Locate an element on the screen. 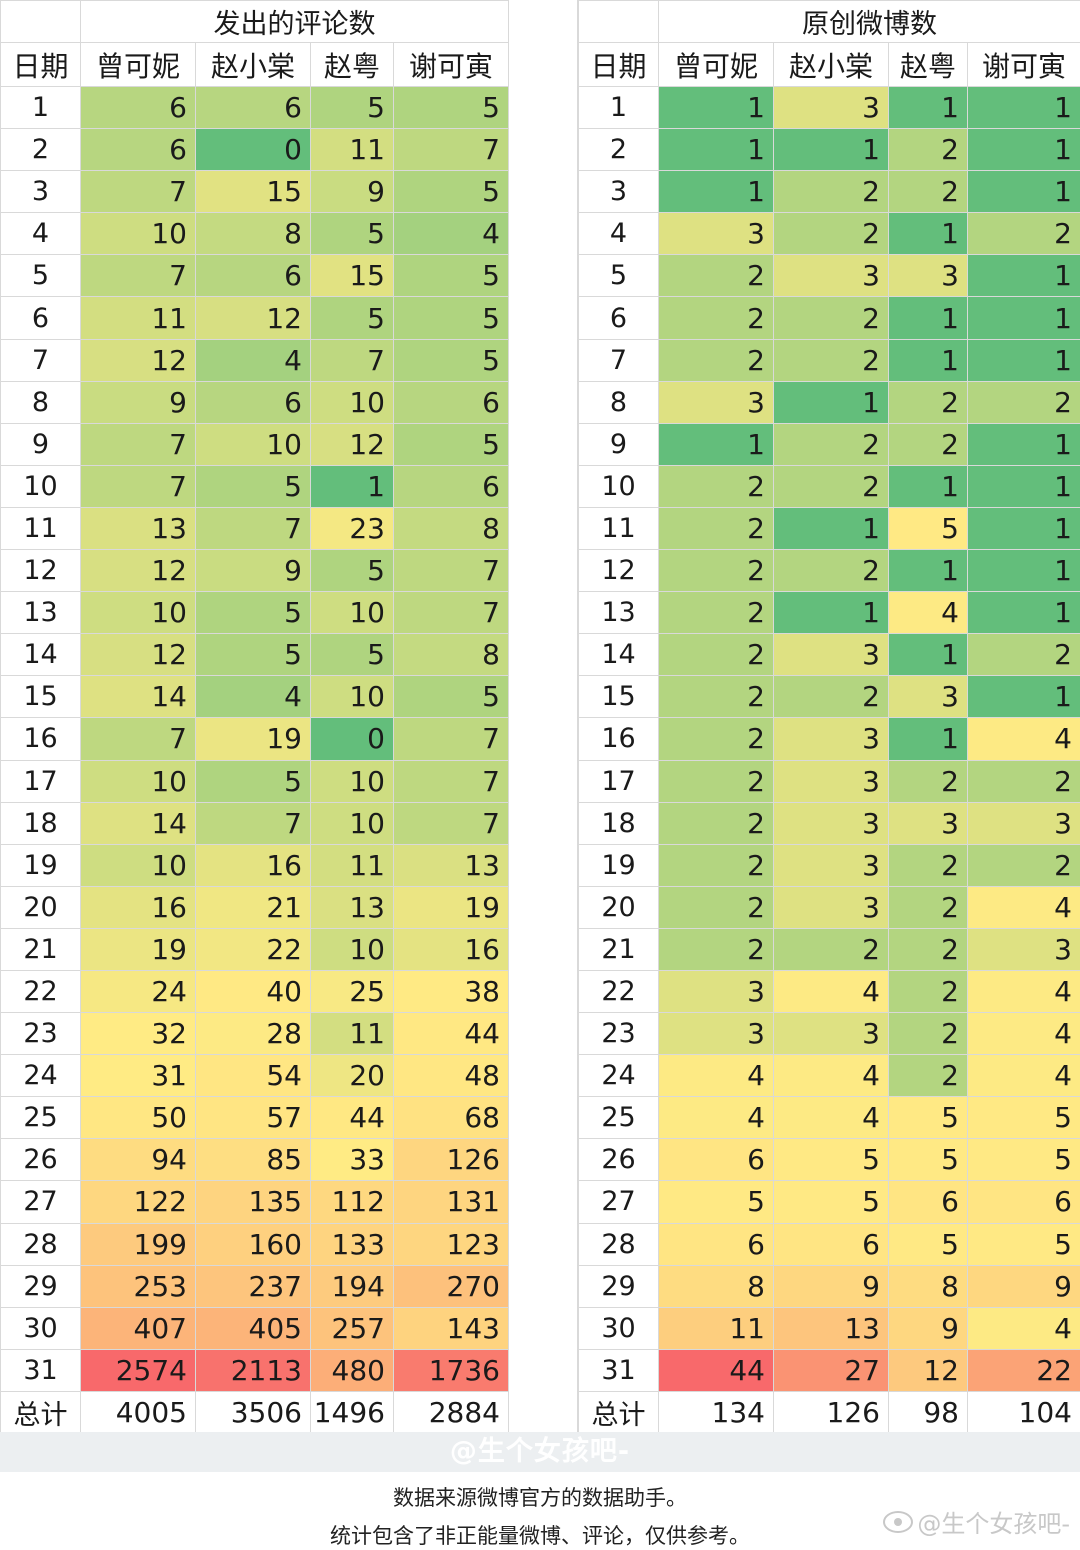 This screenshot has width=1080, height=1550. table-row: 13 10 5 10 7 is located at coordinates (254, 613).